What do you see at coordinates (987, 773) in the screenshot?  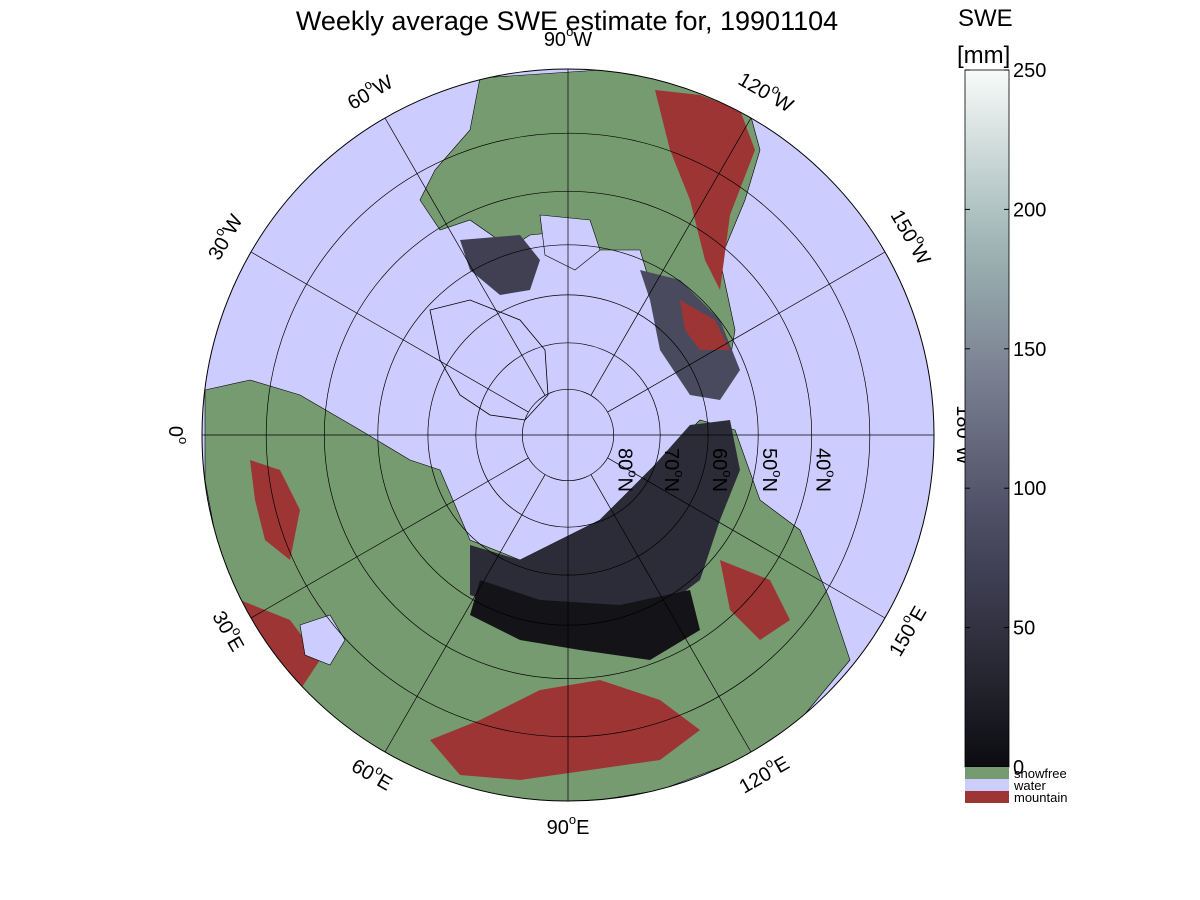 I see `legend-swatch-snowfree` at bounding box center [987, 773].